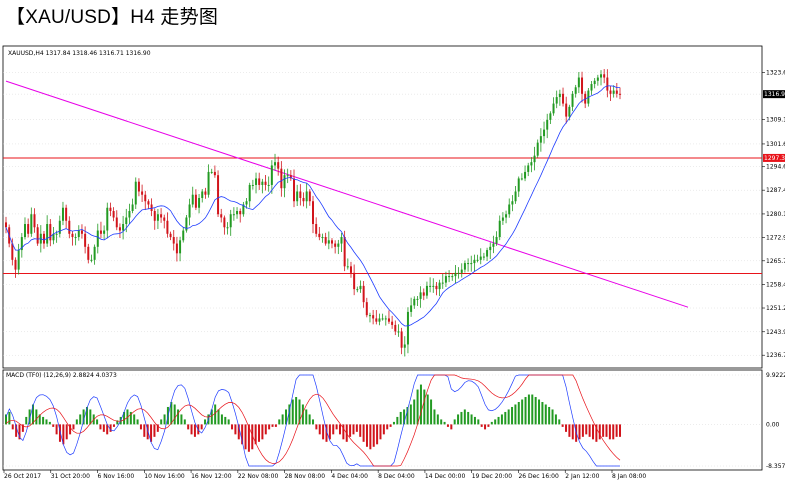  What do you see at coordinates (775, 375) in the screenshot?
I see `macd-tick-label: 9.9222` at bounding box center [775, 375].